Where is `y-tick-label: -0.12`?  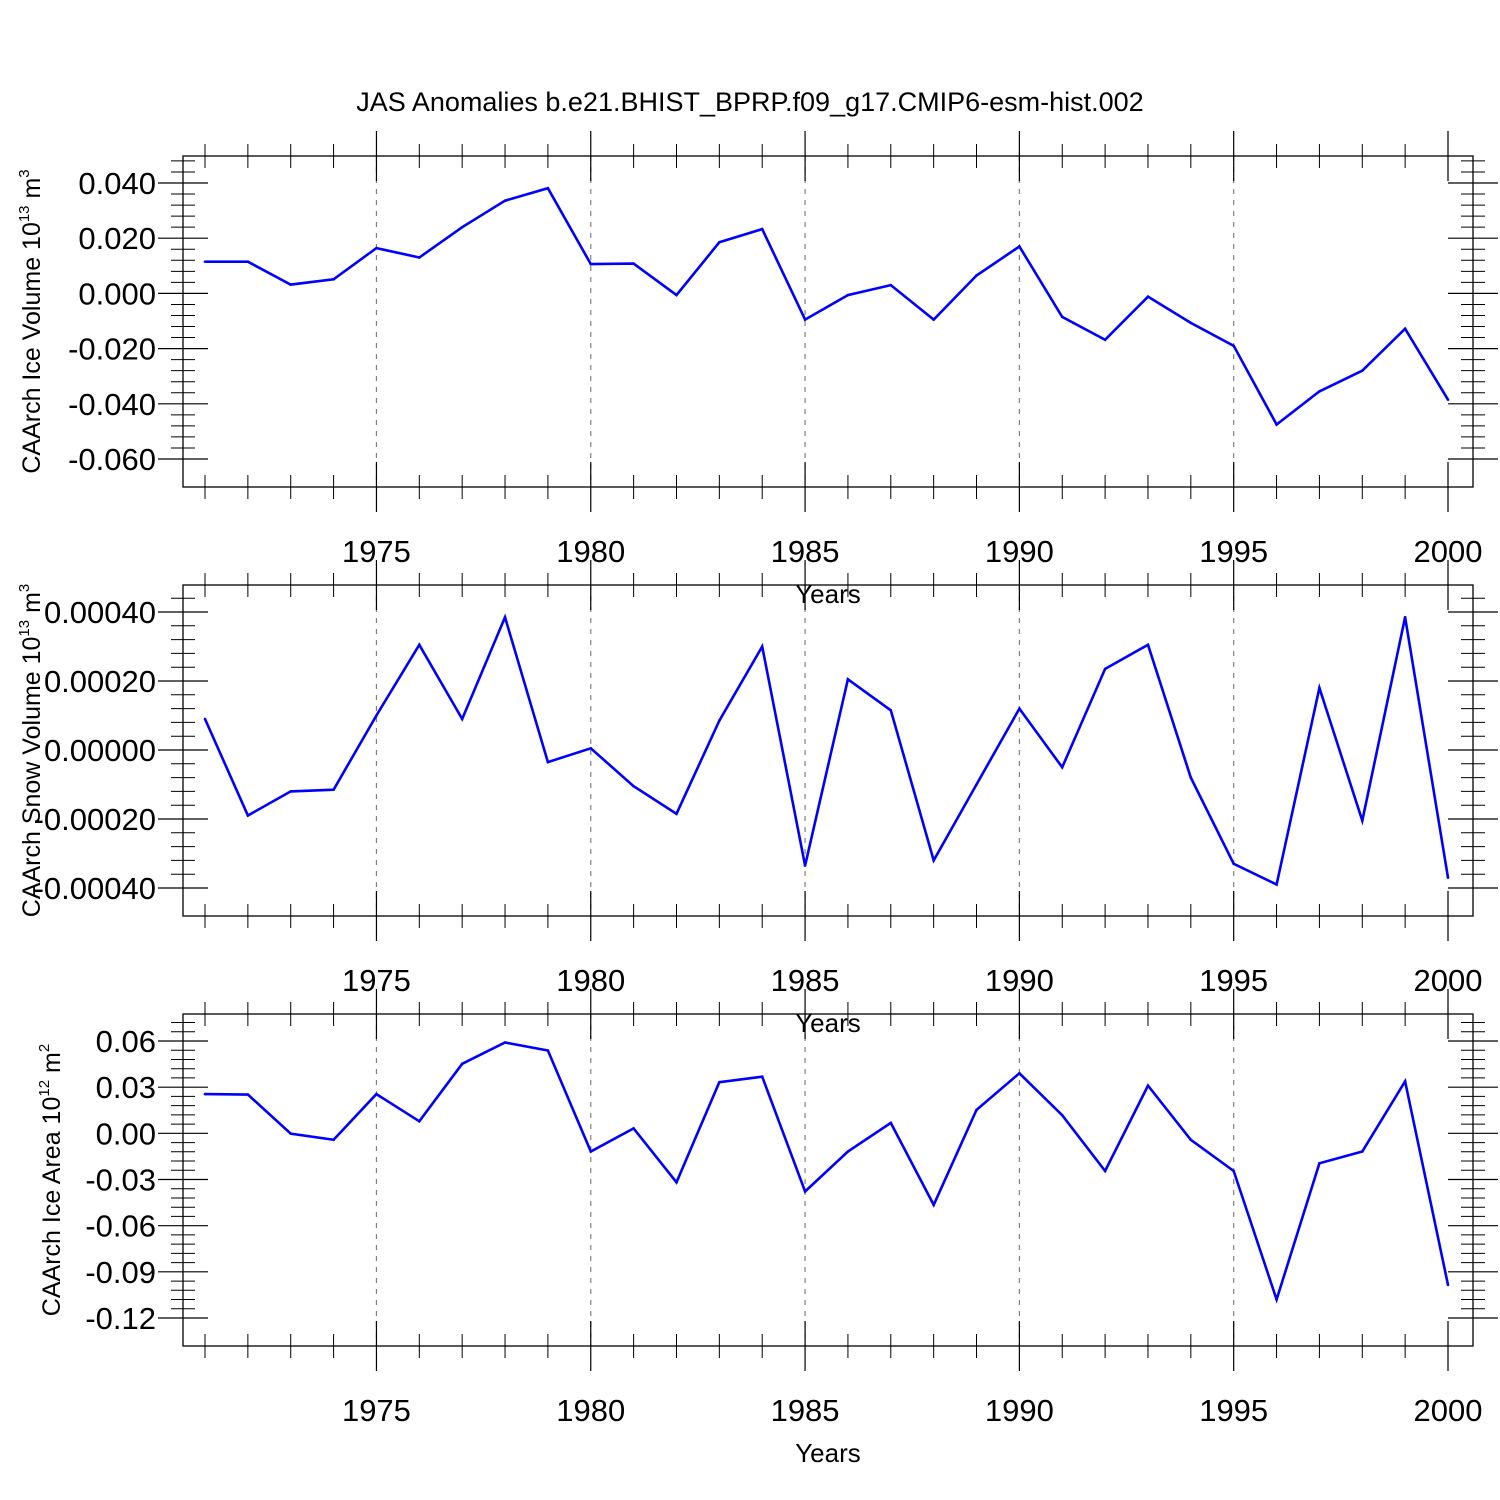
y-tick-label: -0.12 is located at coordinates (120, 1318).